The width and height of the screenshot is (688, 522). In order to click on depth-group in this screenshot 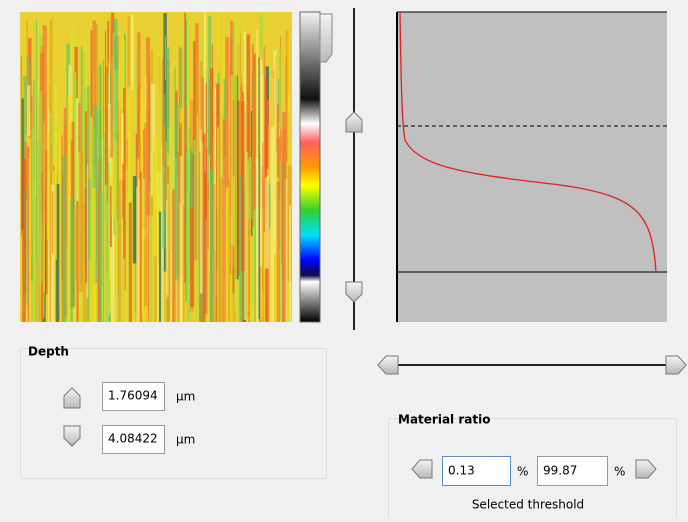, I will do `click(173, 413)`.